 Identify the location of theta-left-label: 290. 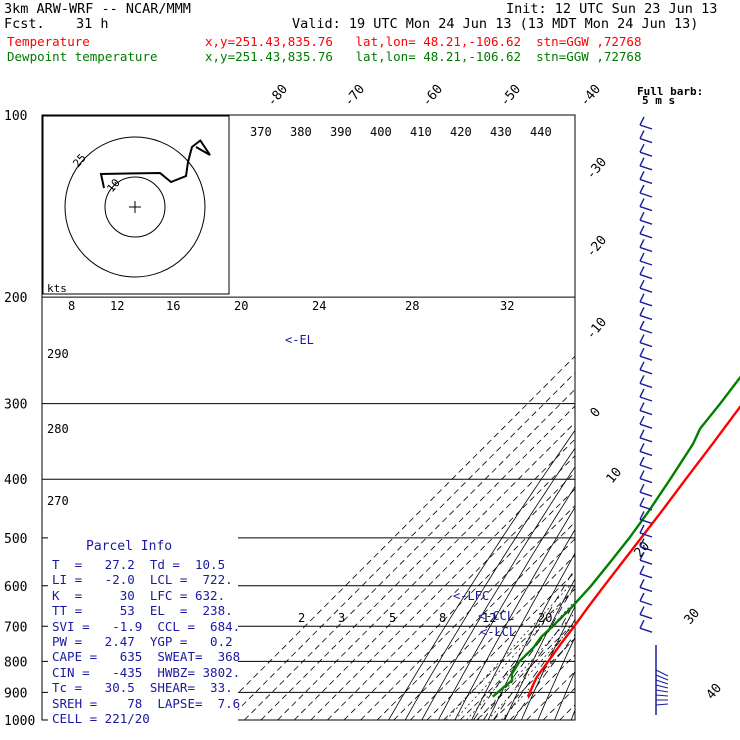
(58, 354).